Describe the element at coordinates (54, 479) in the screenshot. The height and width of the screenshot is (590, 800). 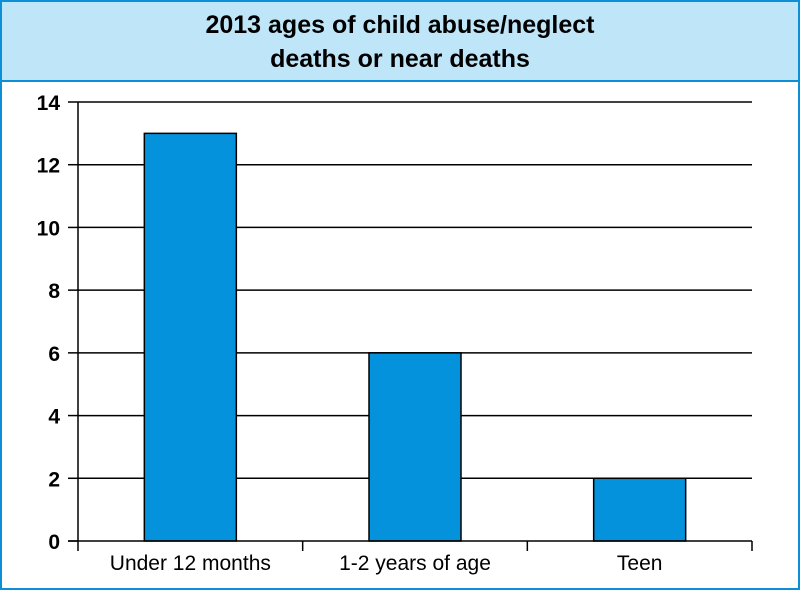
I see `y-tick-label: 2` at that location.